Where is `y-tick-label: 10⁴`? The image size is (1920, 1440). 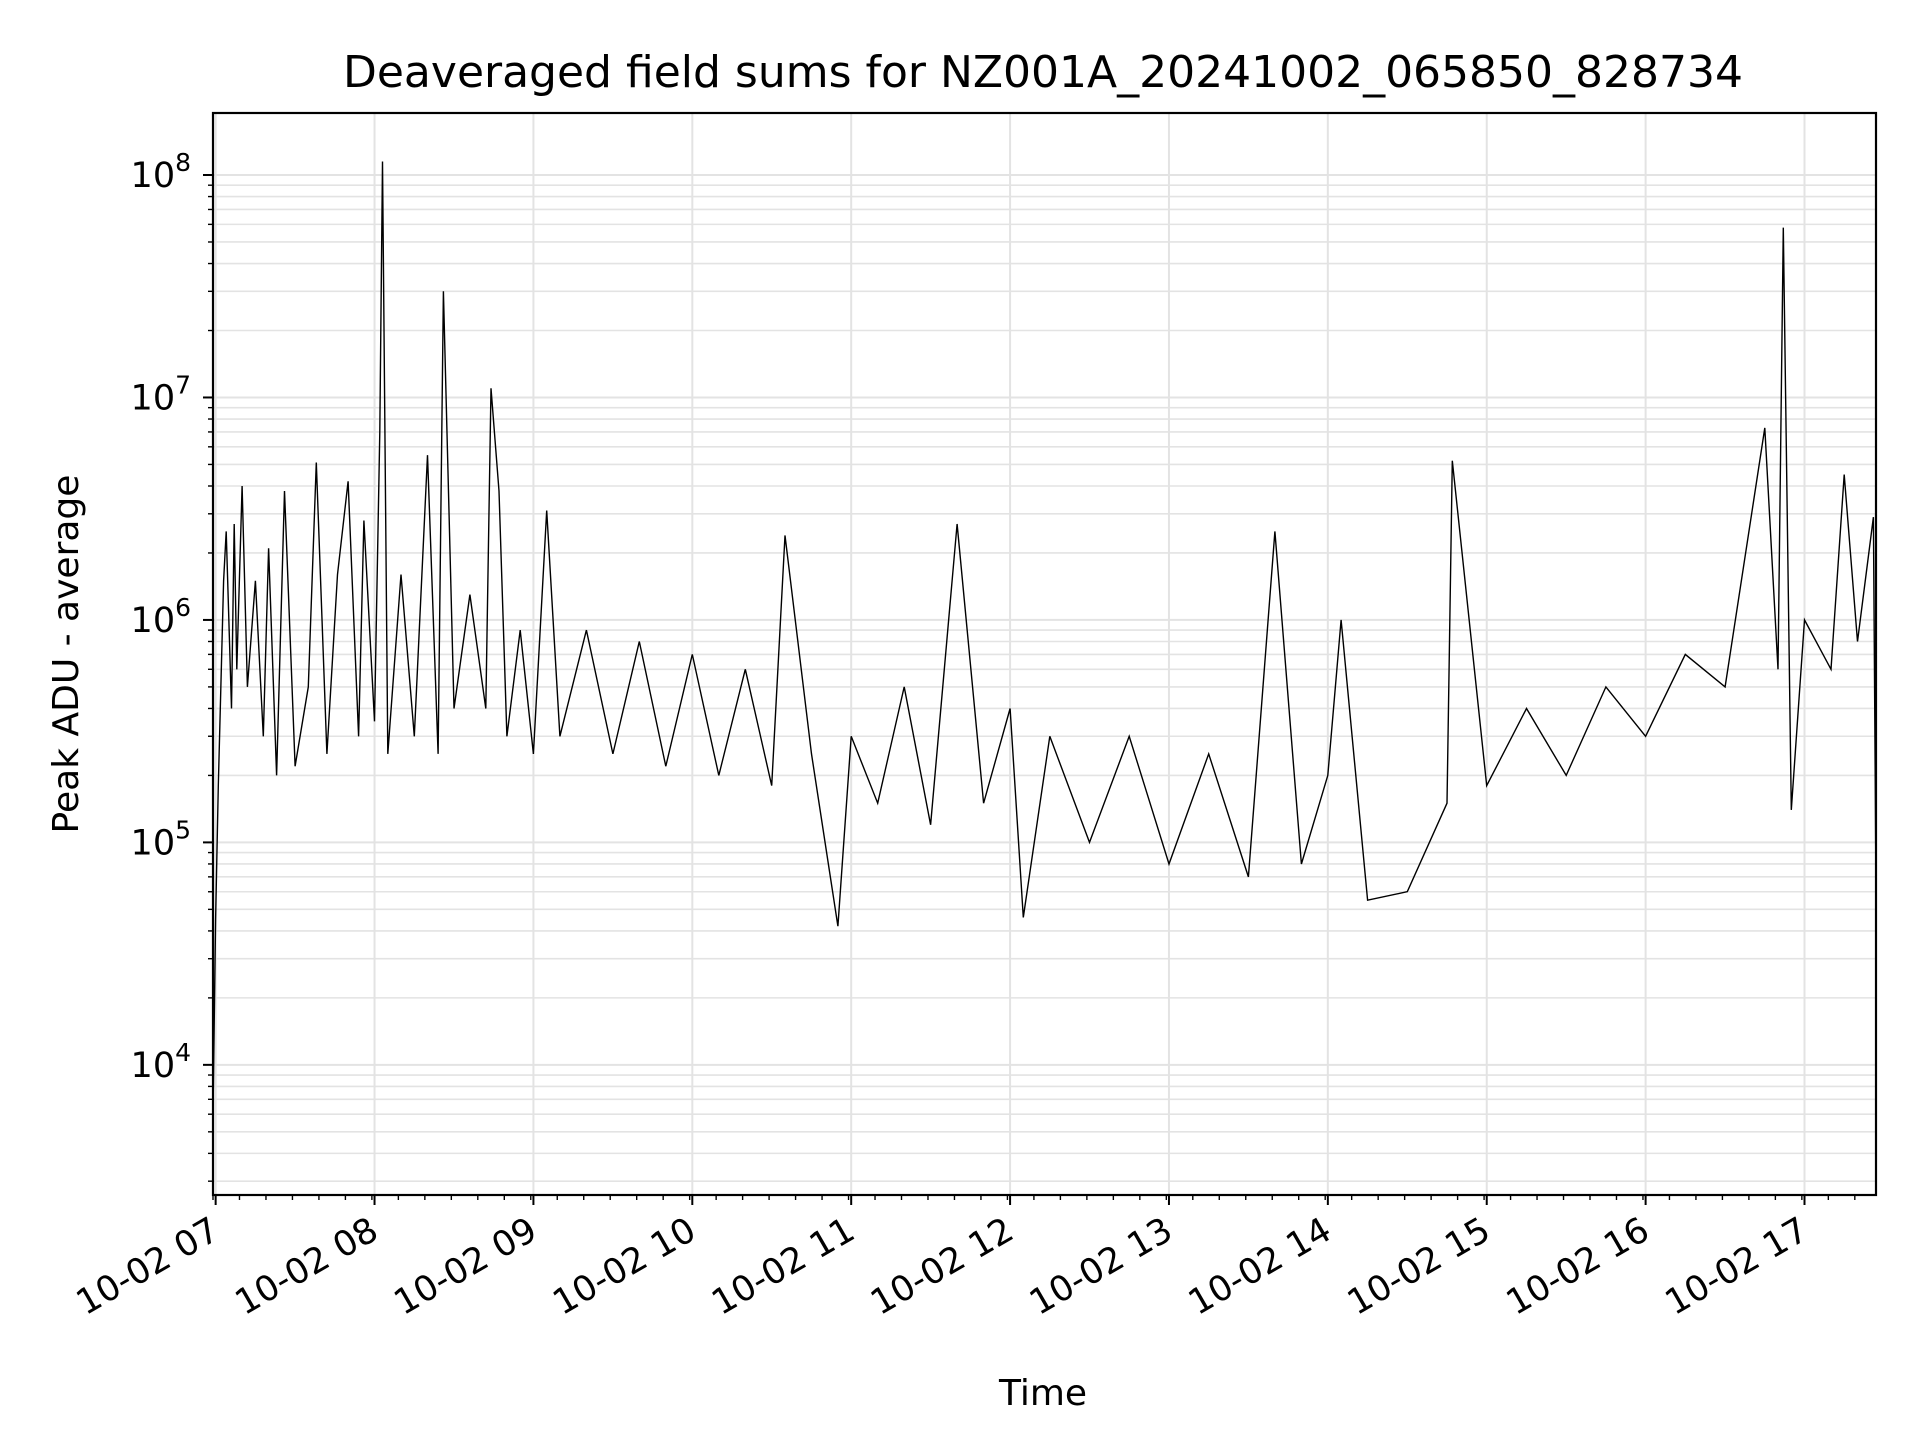
y-tick-label: 10⁴ is located at coordinates (161, 1062).